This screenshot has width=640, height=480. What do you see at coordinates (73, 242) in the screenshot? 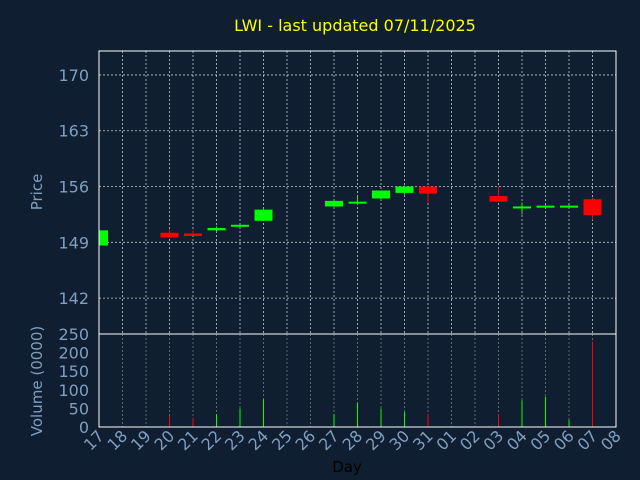
I see `price-y-tick-label: 149` at bounding box center [73, 242].